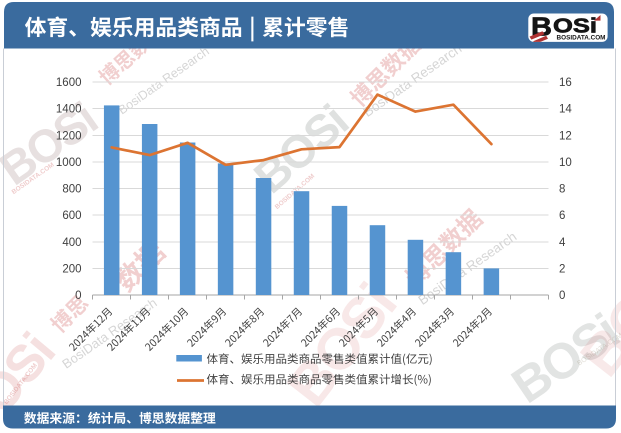  What do you see at coordinates (562, 216) in the screenshot?
I see `svg-text: 6` at bounding box center [562, 216].